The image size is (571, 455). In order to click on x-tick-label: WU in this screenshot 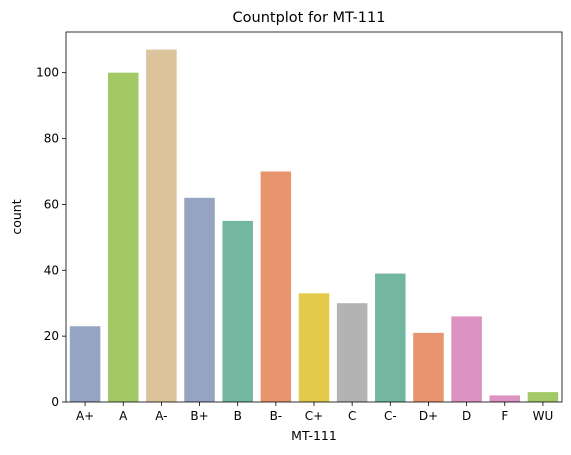, I will do `click(543, 416)`.